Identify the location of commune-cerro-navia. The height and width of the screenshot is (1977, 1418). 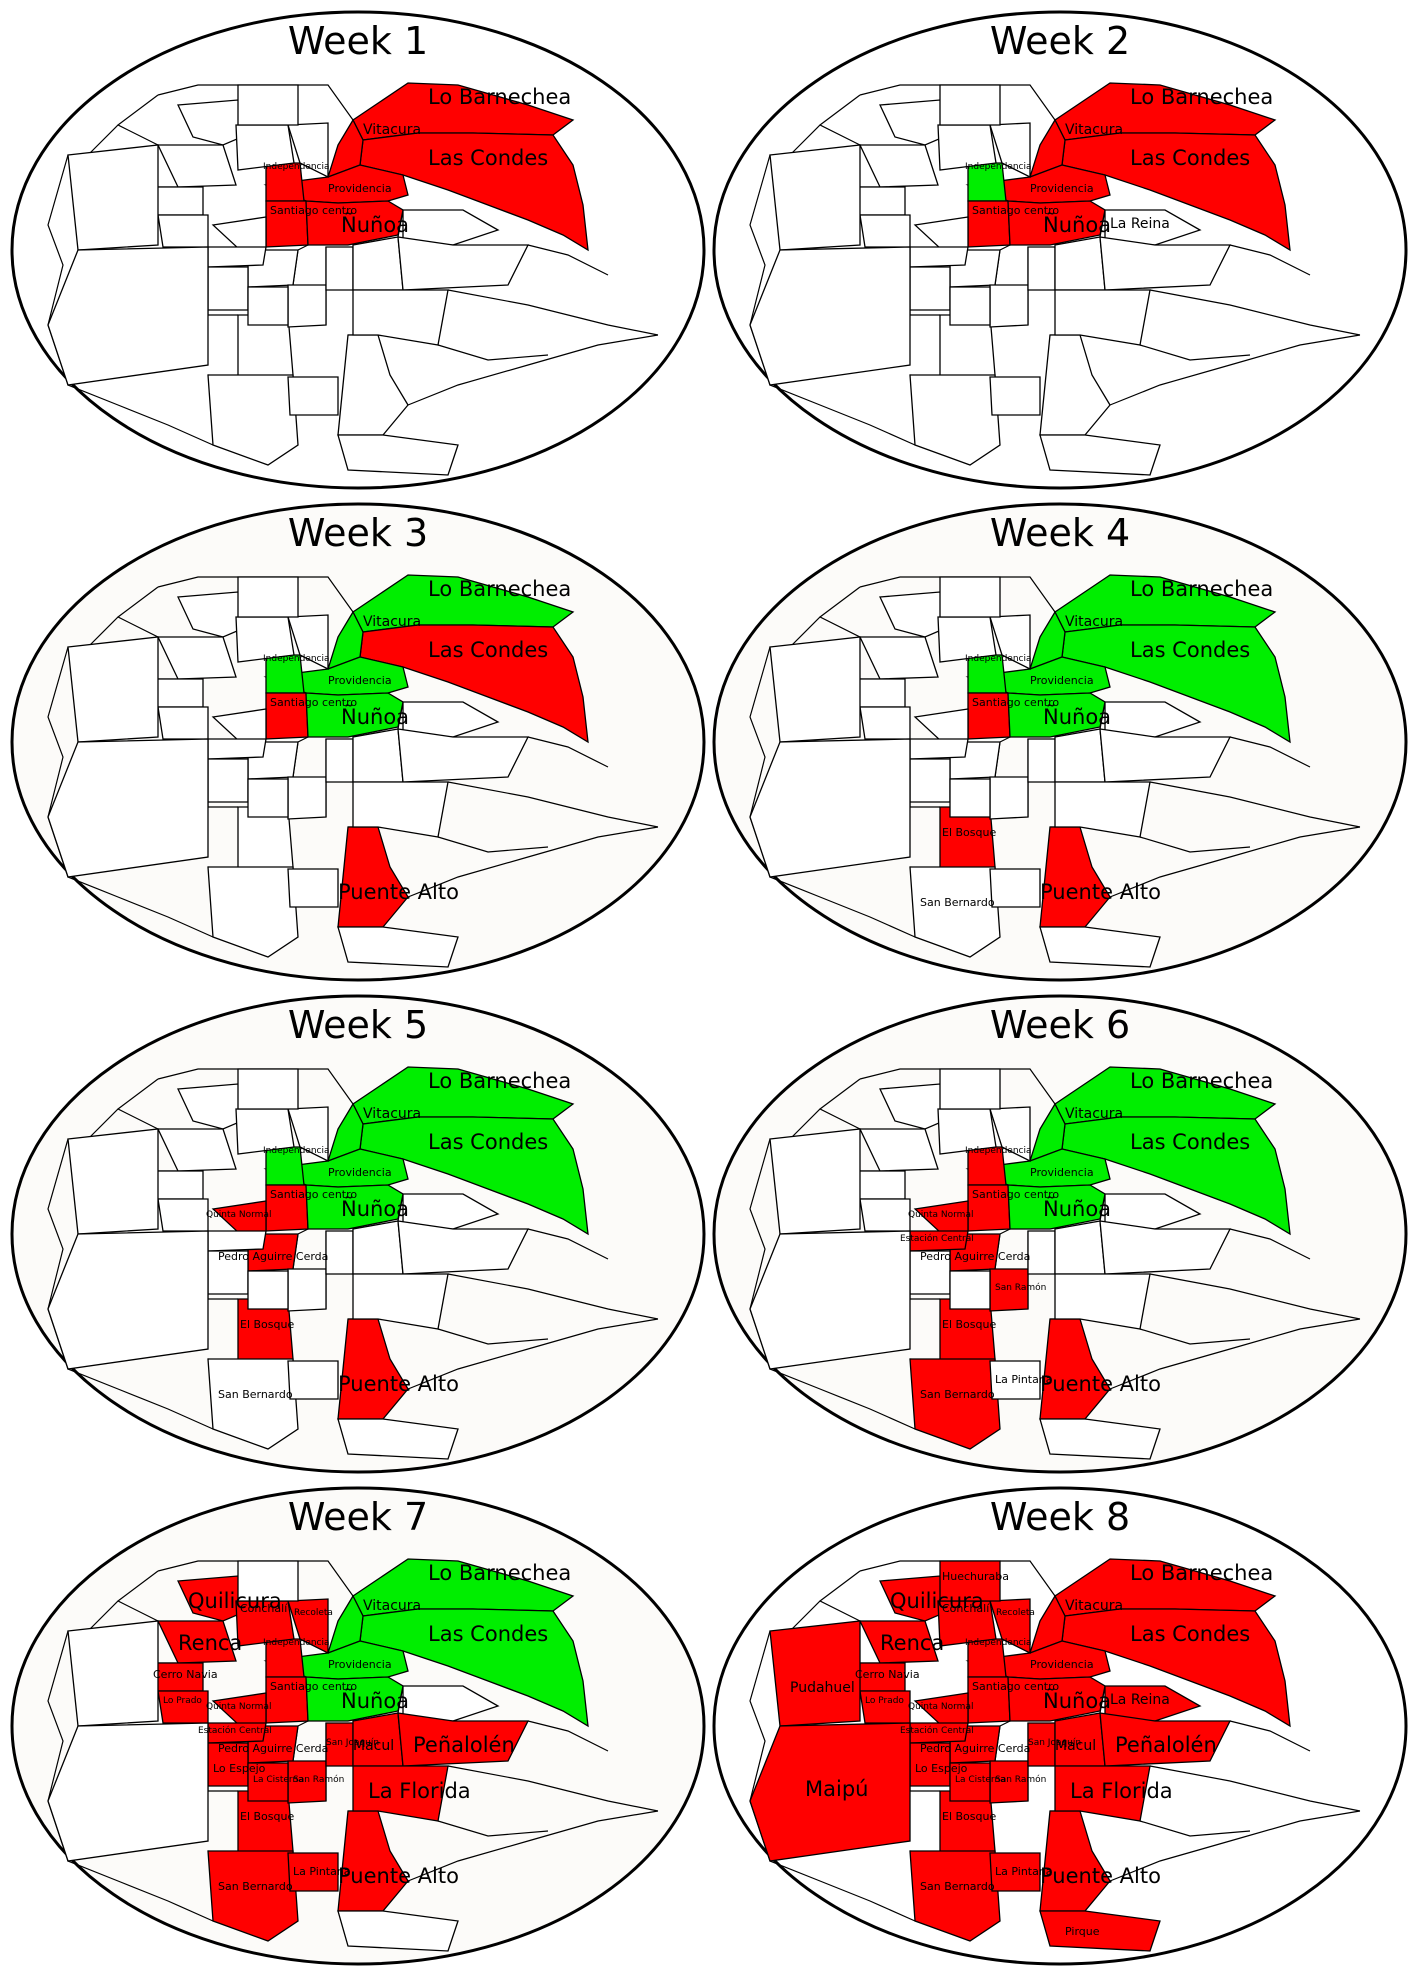
(880, 1185).